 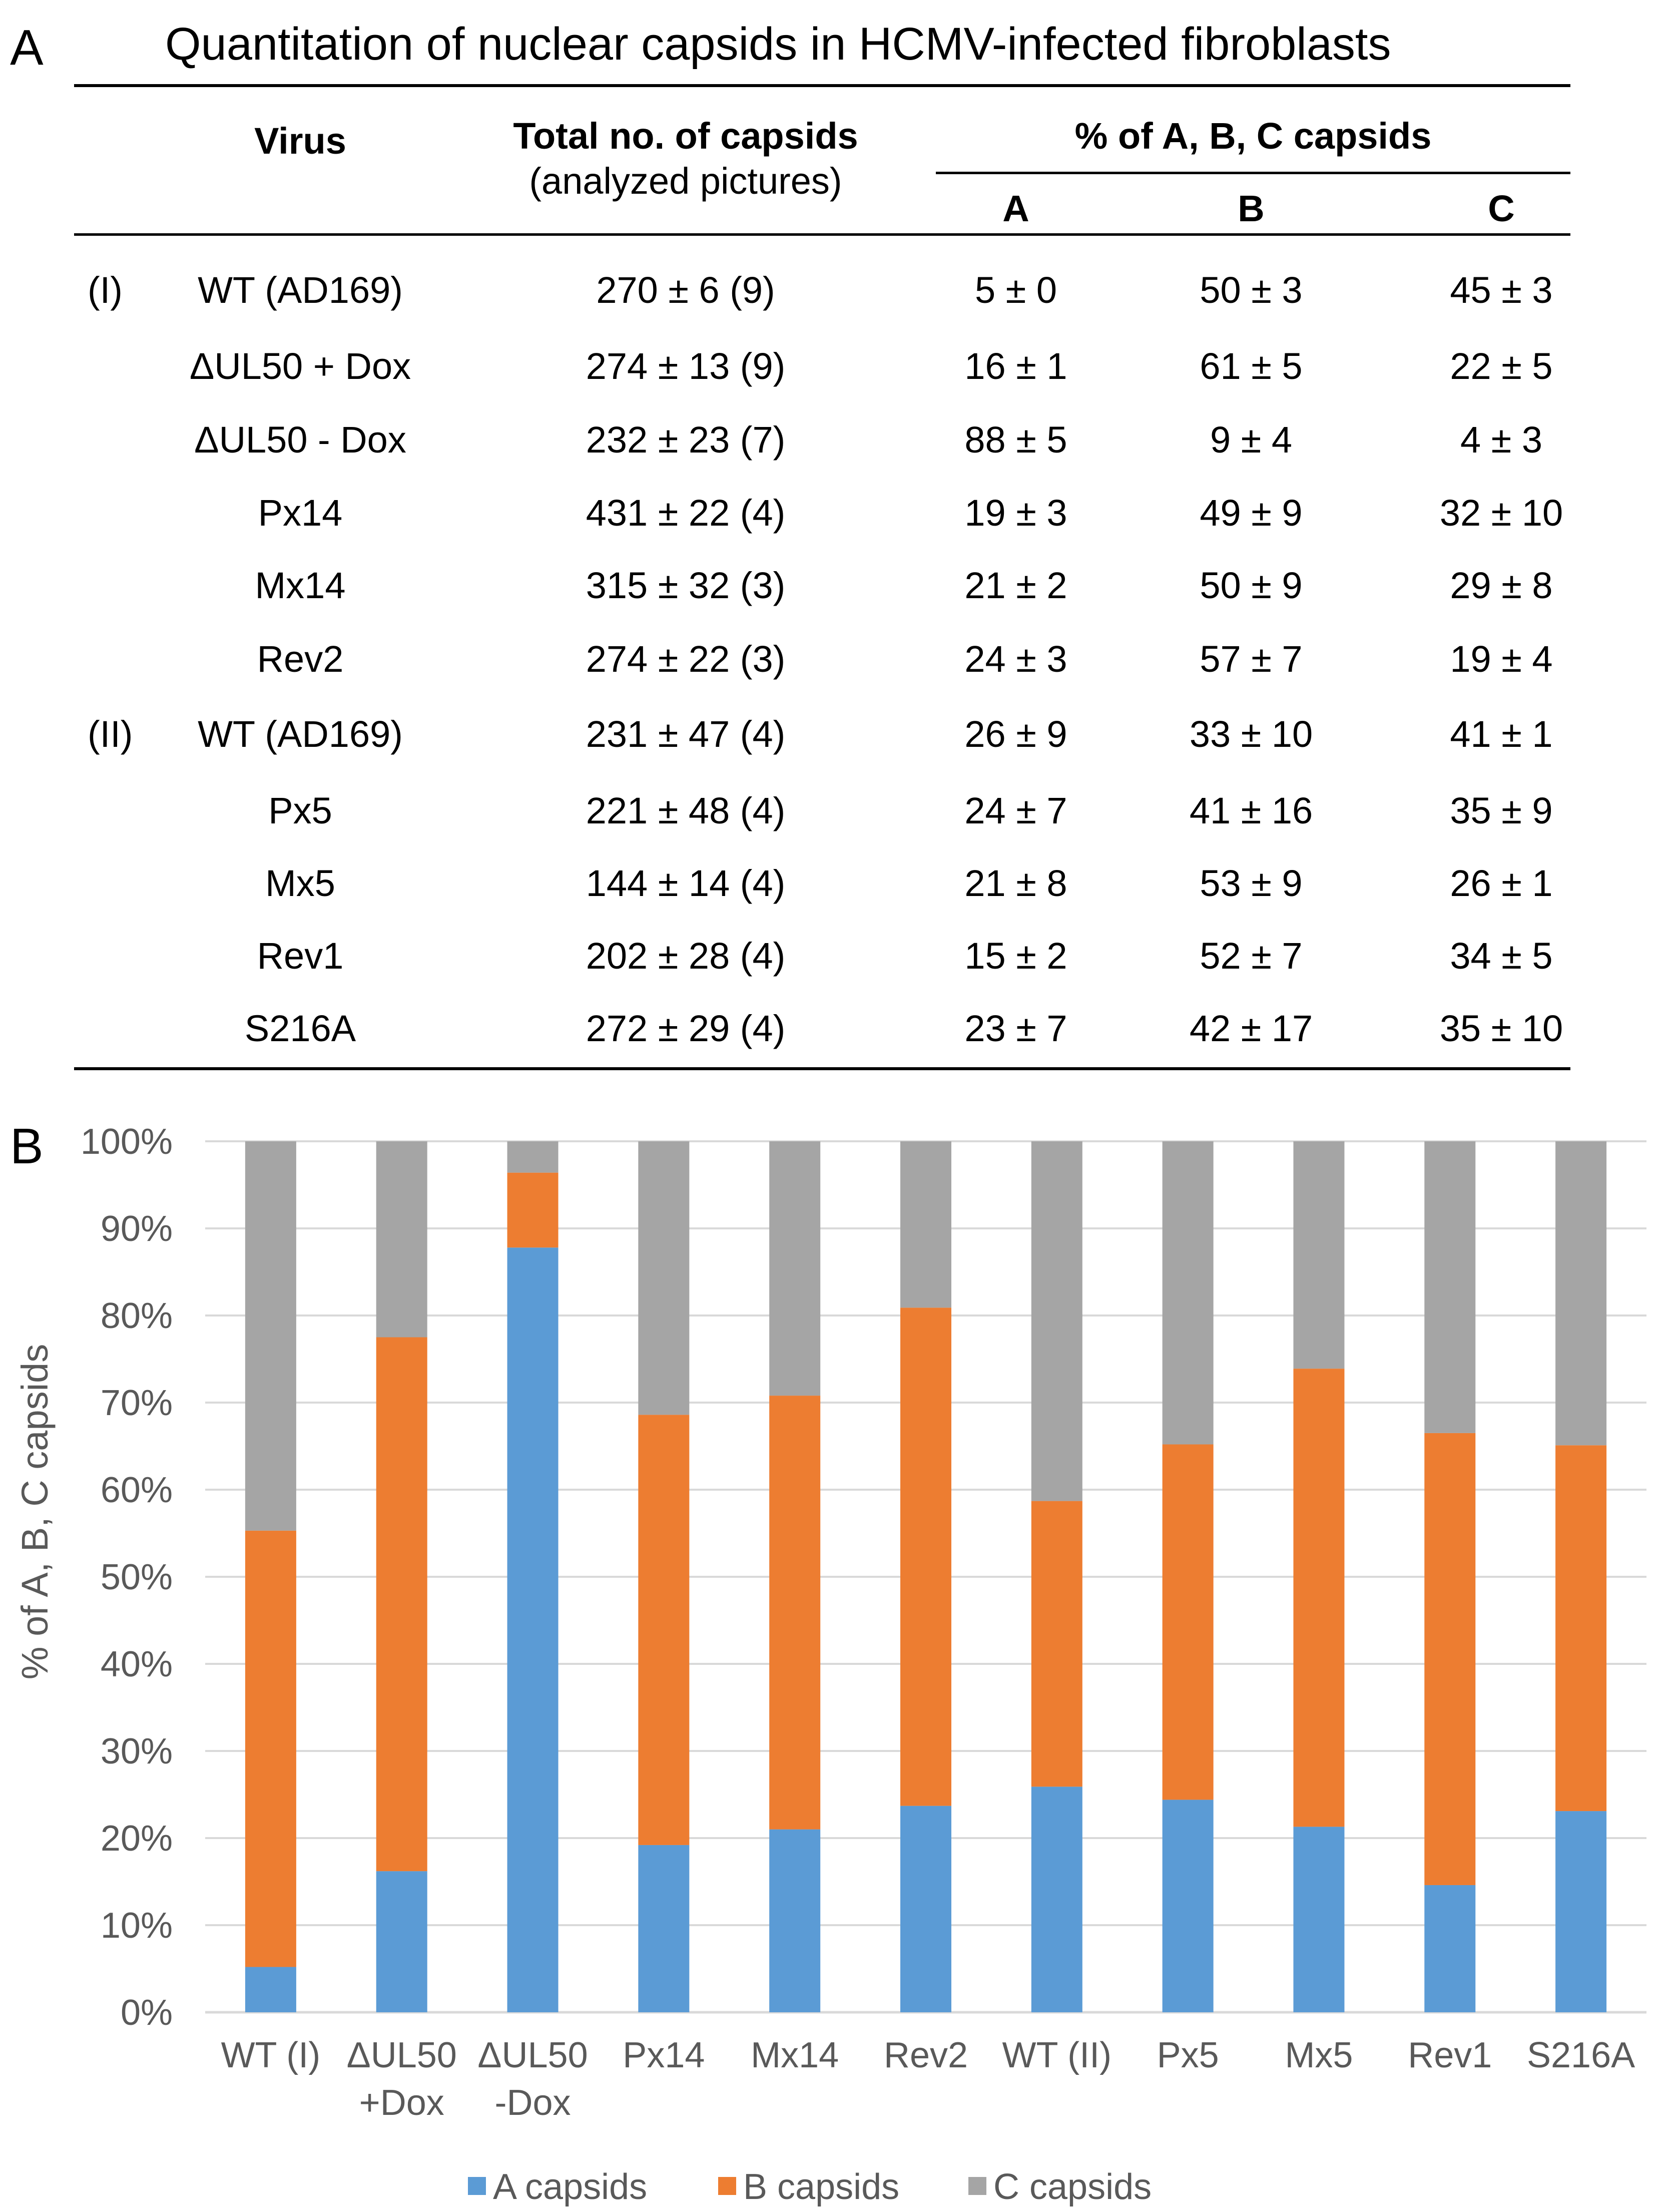 What do you see at coordinates (1319, 2055) in the screenshot?
I see `x-tick-label: Mx5` at bounding box center [1319, 2055].